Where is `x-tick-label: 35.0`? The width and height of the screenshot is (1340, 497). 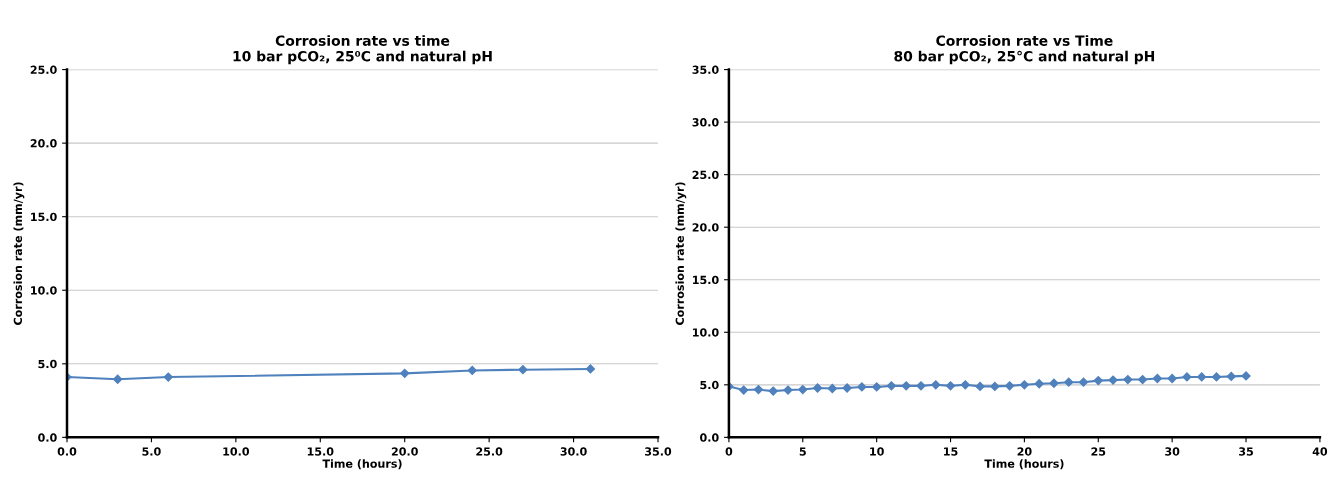 x-tick-label: 35.0 is located at coordinates (658, 451).